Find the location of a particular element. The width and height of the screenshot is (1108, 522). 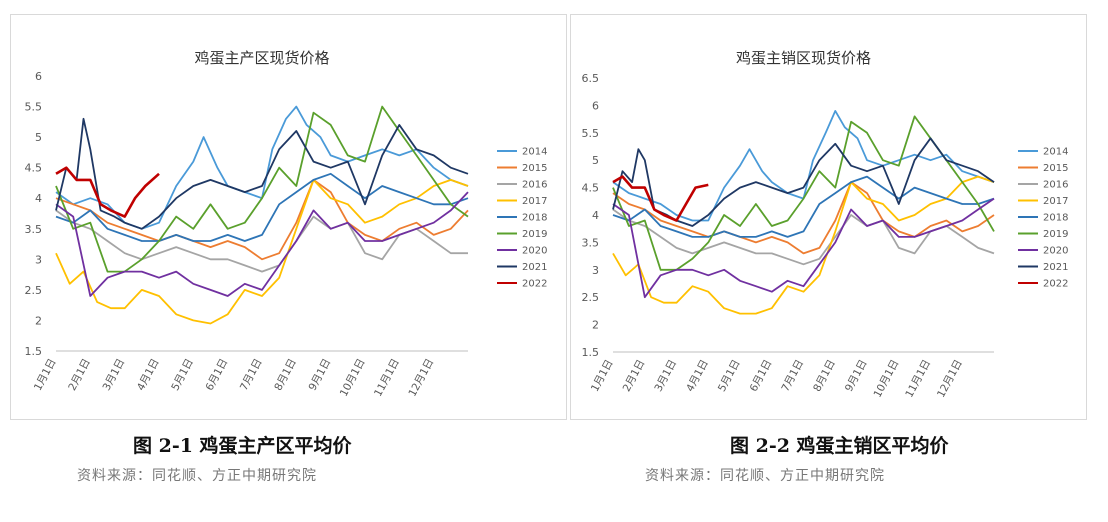

chart-title: 鸡蛋主销区现货价格 is located at coordinates (803, 58).